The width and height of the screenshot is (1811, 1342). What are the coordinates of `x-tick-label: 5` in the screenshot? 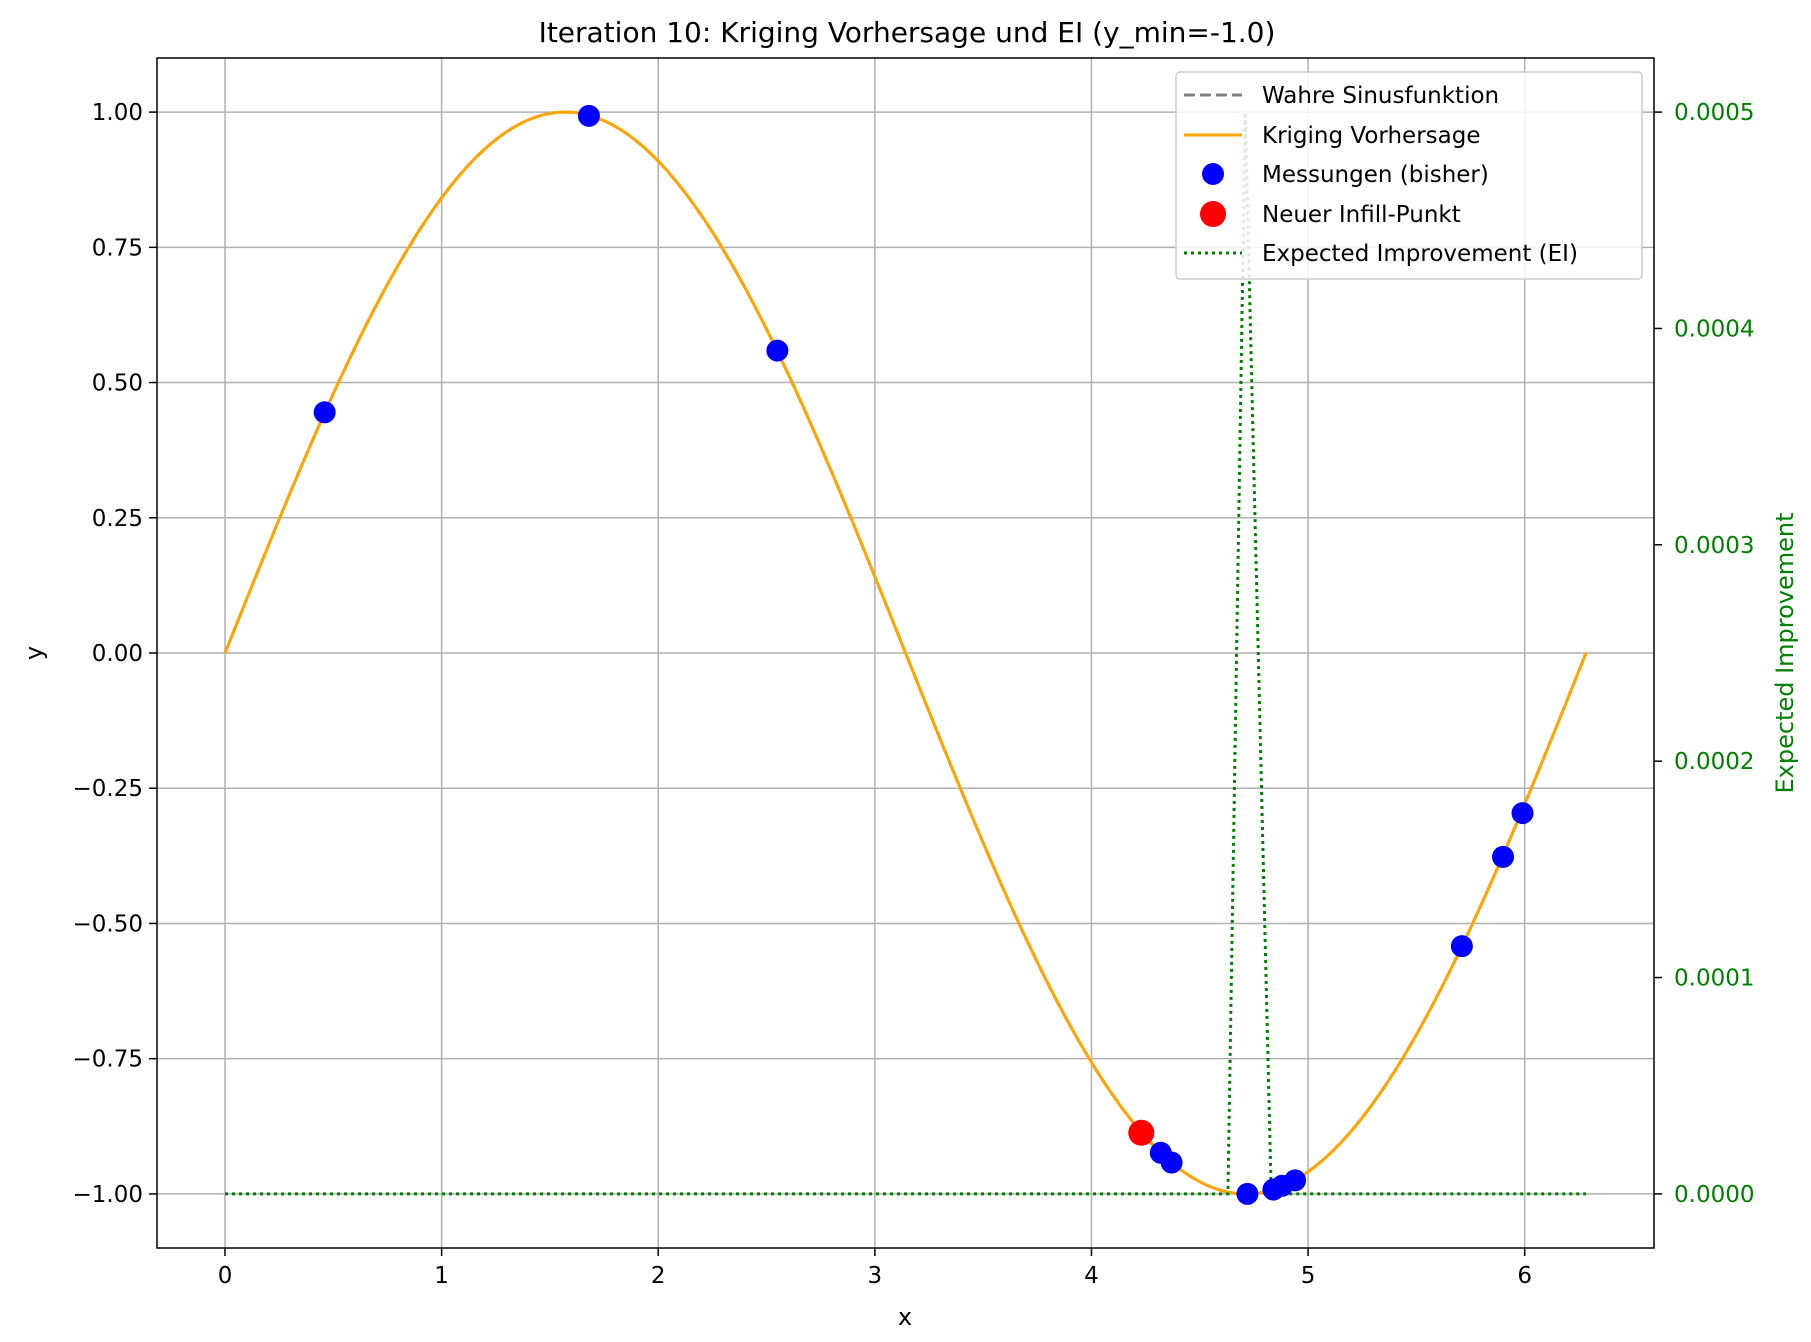 It's located at (1308, 1276).